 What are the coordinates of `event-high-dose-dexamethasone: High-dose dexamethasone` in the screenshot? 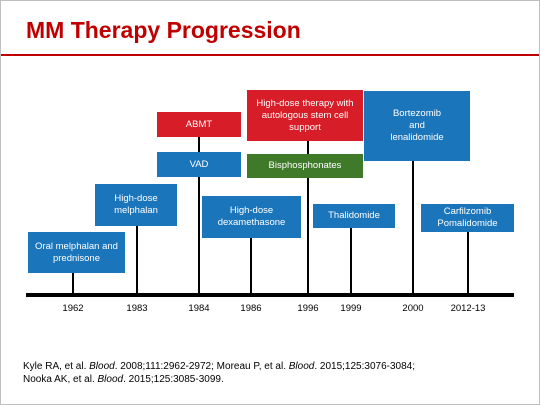 It's located at (251, 217).